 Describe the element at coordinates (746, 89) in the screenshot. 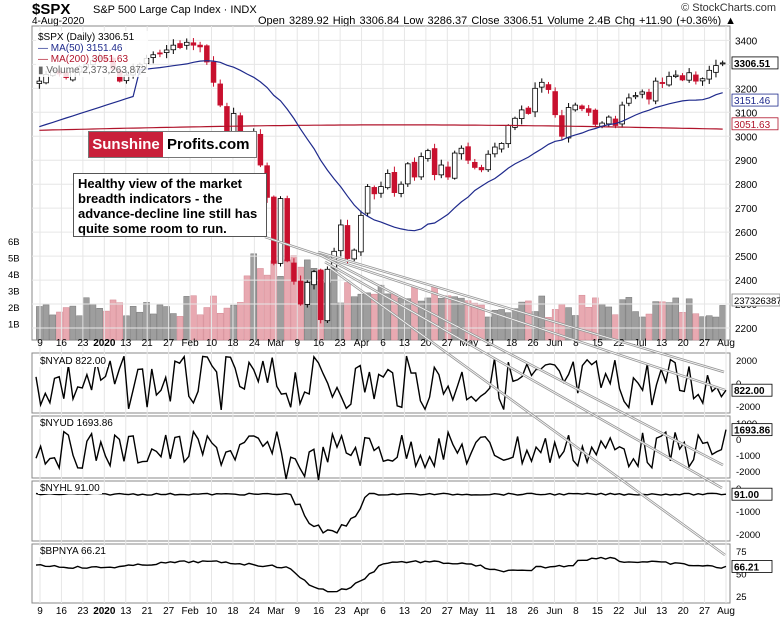

I see `y-tick-label: 3200` at that location.